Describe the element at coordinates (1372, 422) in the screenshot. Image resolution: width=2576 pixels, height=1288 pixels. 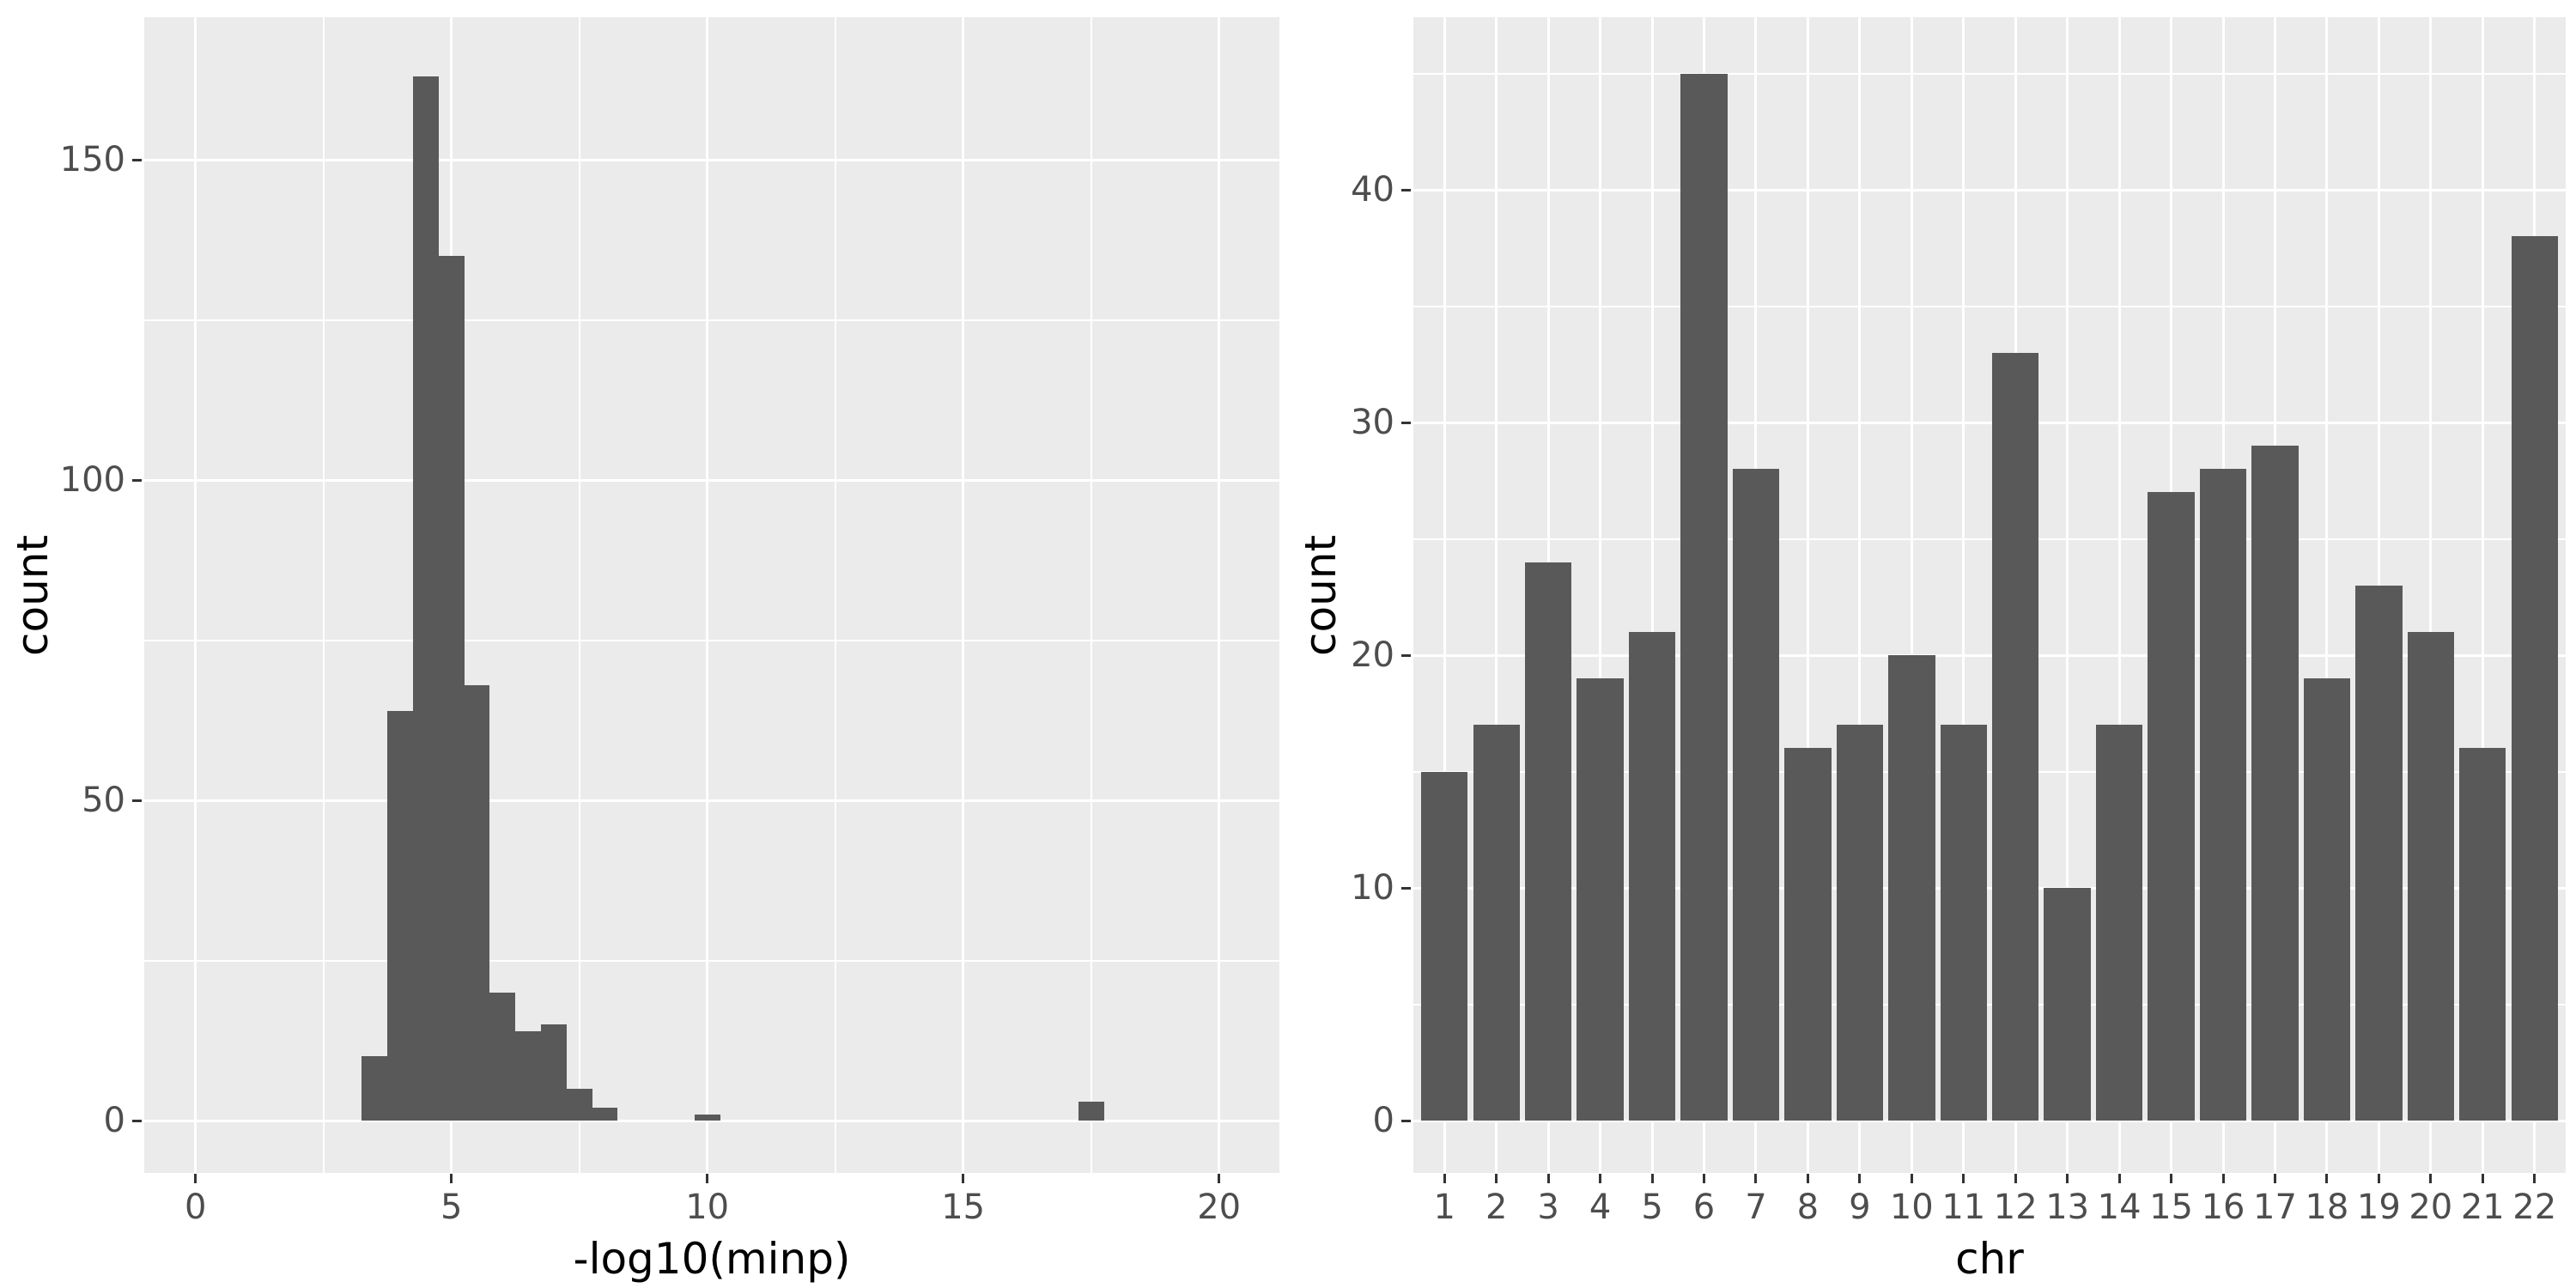
I see `y-tick-label: 30` at that location.